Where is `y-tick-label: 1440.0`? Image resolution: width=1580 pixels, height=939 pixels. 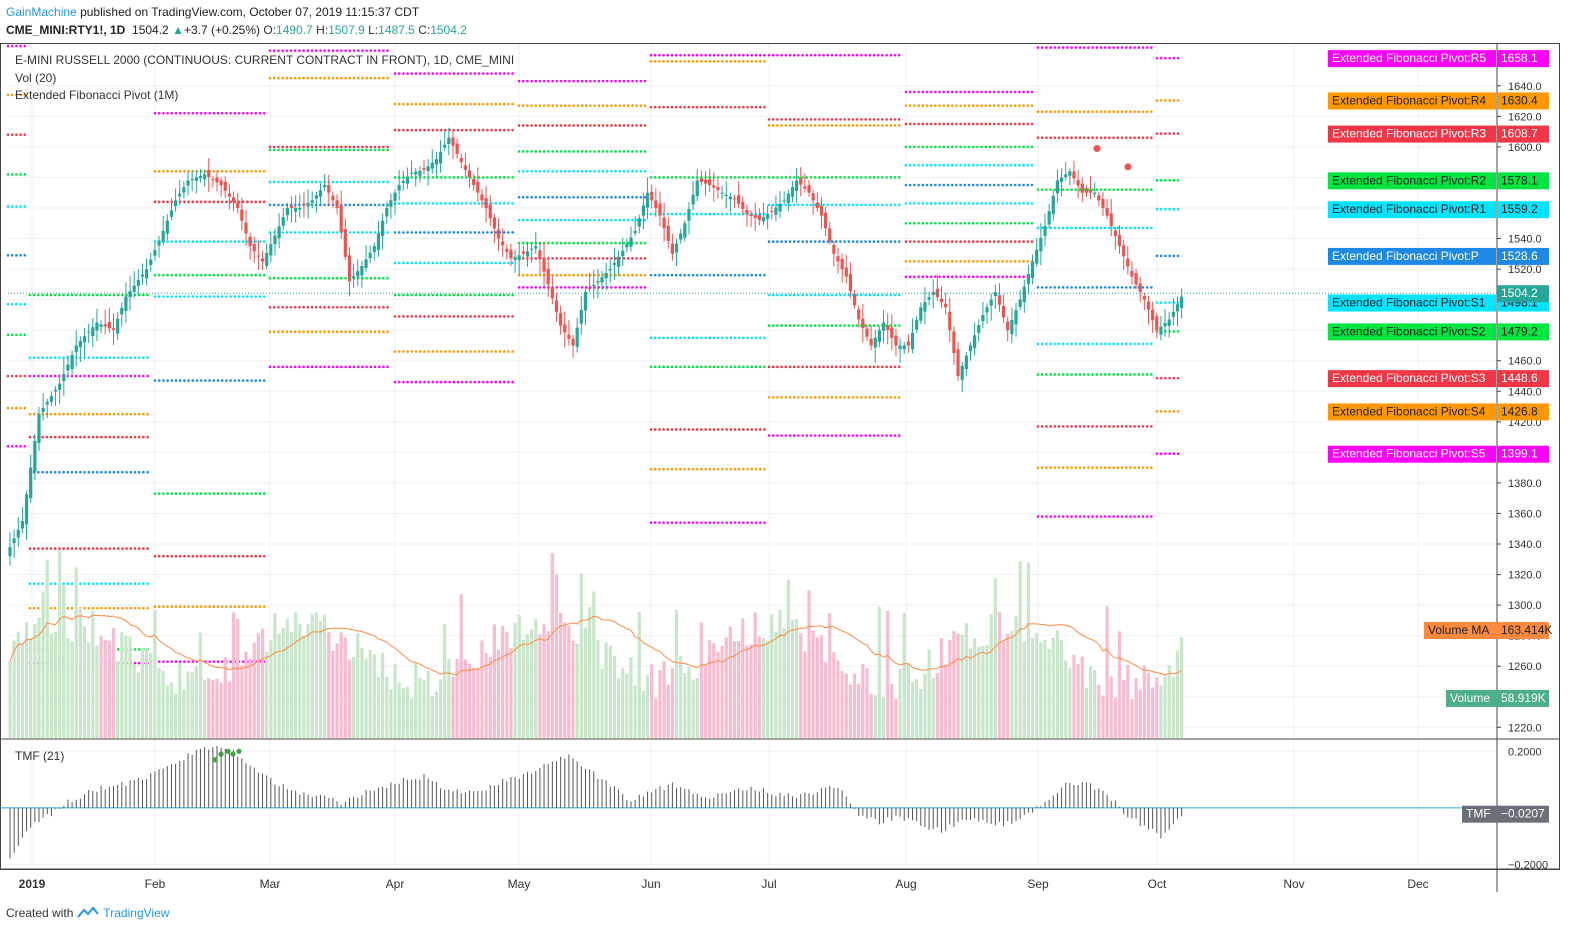 y-tick-label: 1440.0 is located at coordinates (1525, 392).